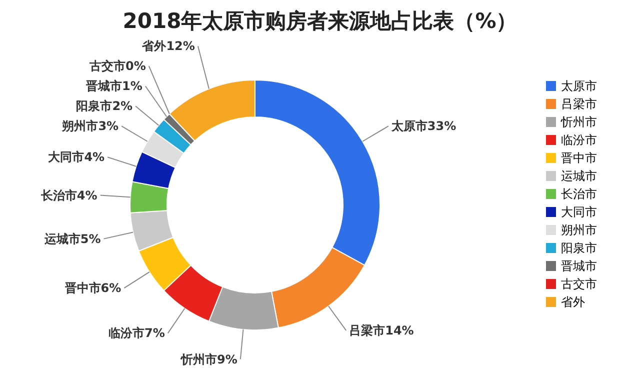 This screenshot has height=385, width=640. Describe the element at coordinates (168, 46) in the screenshot. I see `category-label: 省外12%` at that location.